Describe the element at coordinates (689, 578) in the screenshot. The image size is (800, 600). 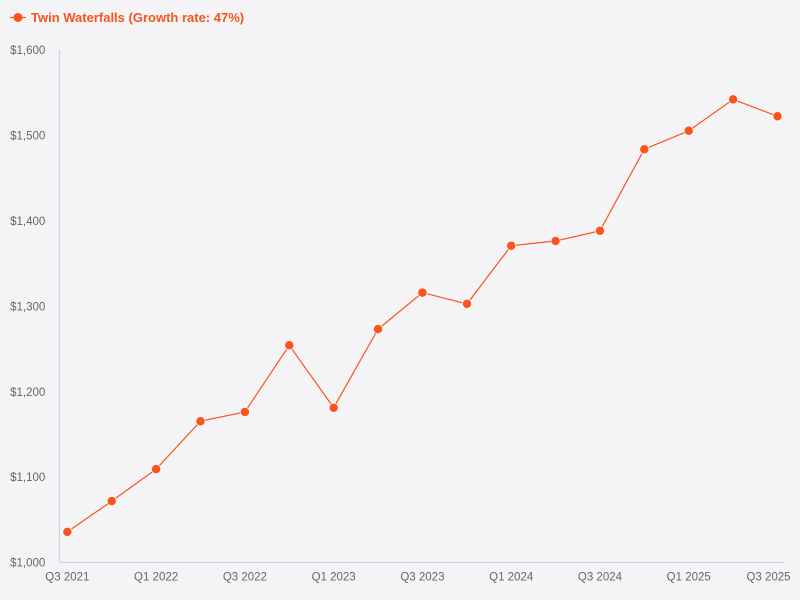
I see `svg-text: Q1 2025` at that location.